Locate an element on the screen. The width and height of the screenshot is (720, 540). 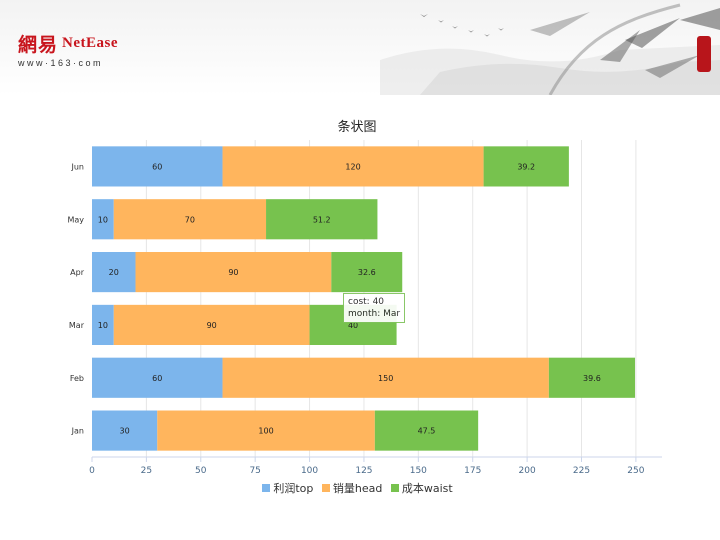
x-tick-label: 200 is located at coordinates (527, 471).